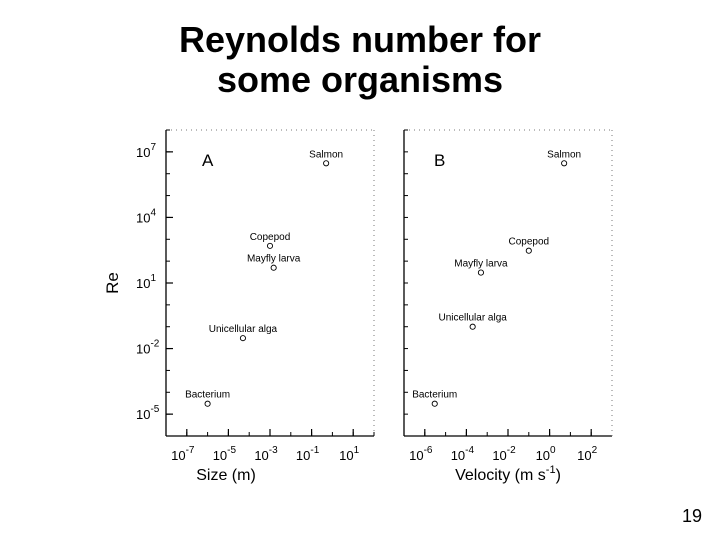 The height and width of the screenshot is (540, 720). Describe the element at coordinates (360, 79) in the screenshot. I see `title-line-2: some organisms` at that location.